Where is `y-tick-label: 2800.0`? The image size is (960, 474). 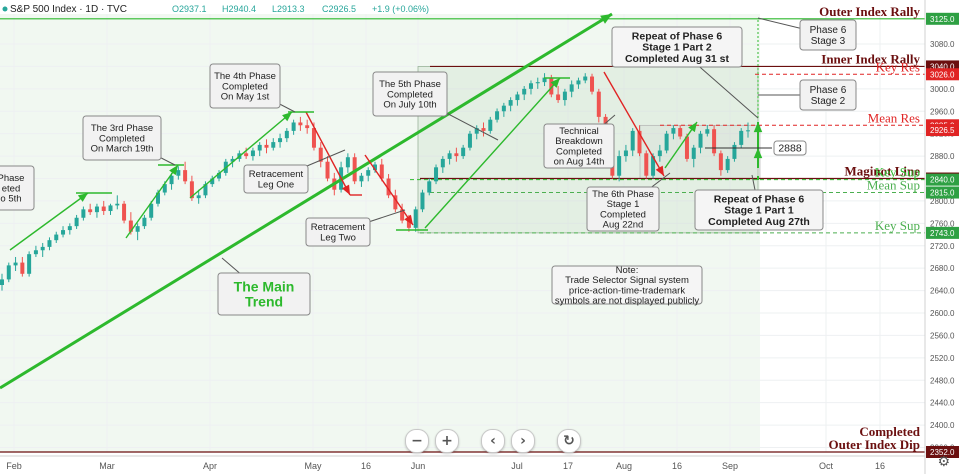 y-tick-label: 2800.0 is located at coordinates (942, 201).